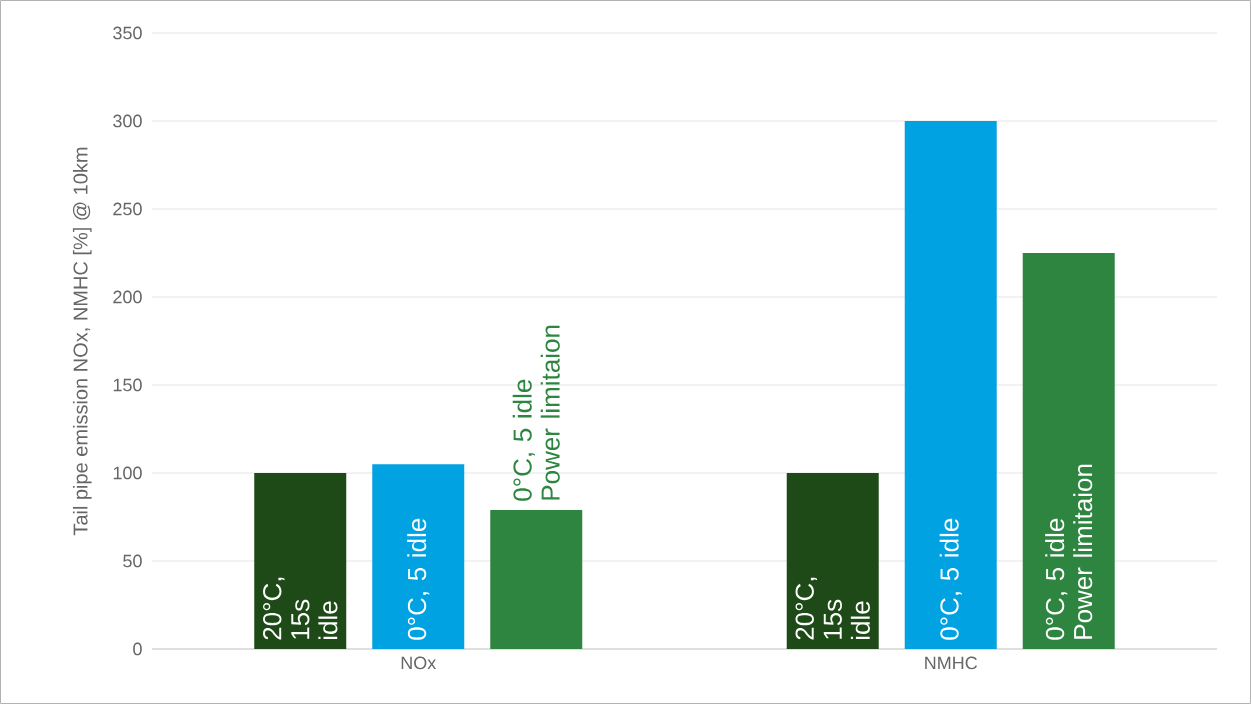 The width and height of the screenshot is (1251, 704). Describe the element at coordinates (127, 297) in the screenshot. I see `y-tick-label: 200` at that location.